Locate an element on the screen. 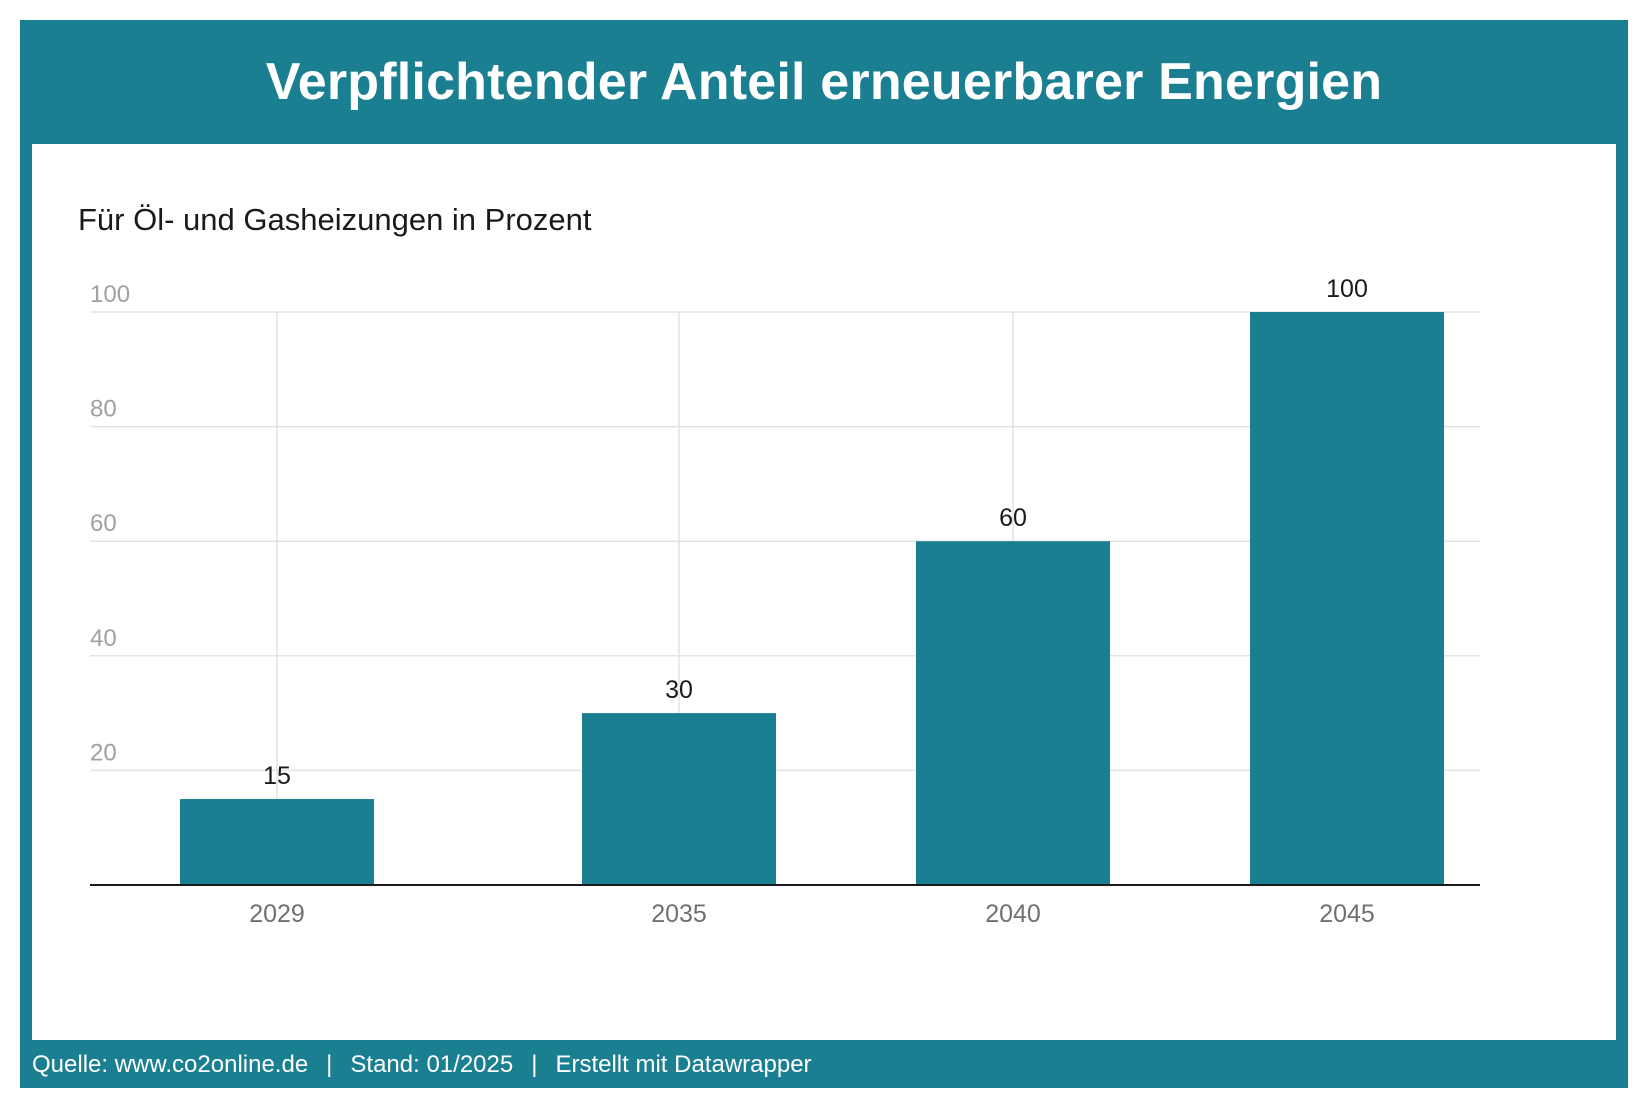  y-tick-label: 100 is located at coordinates (110, 294).